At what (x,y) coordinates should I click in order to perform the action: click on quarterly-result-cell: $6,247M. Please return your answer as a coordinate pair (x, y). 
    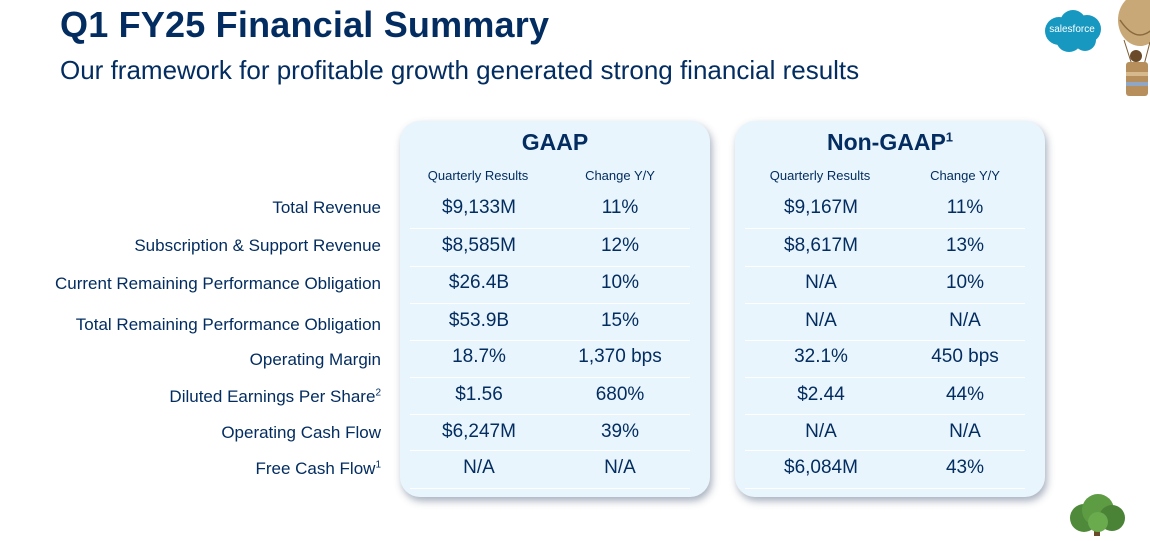
    Looking at the image, I should click on (479, 431).